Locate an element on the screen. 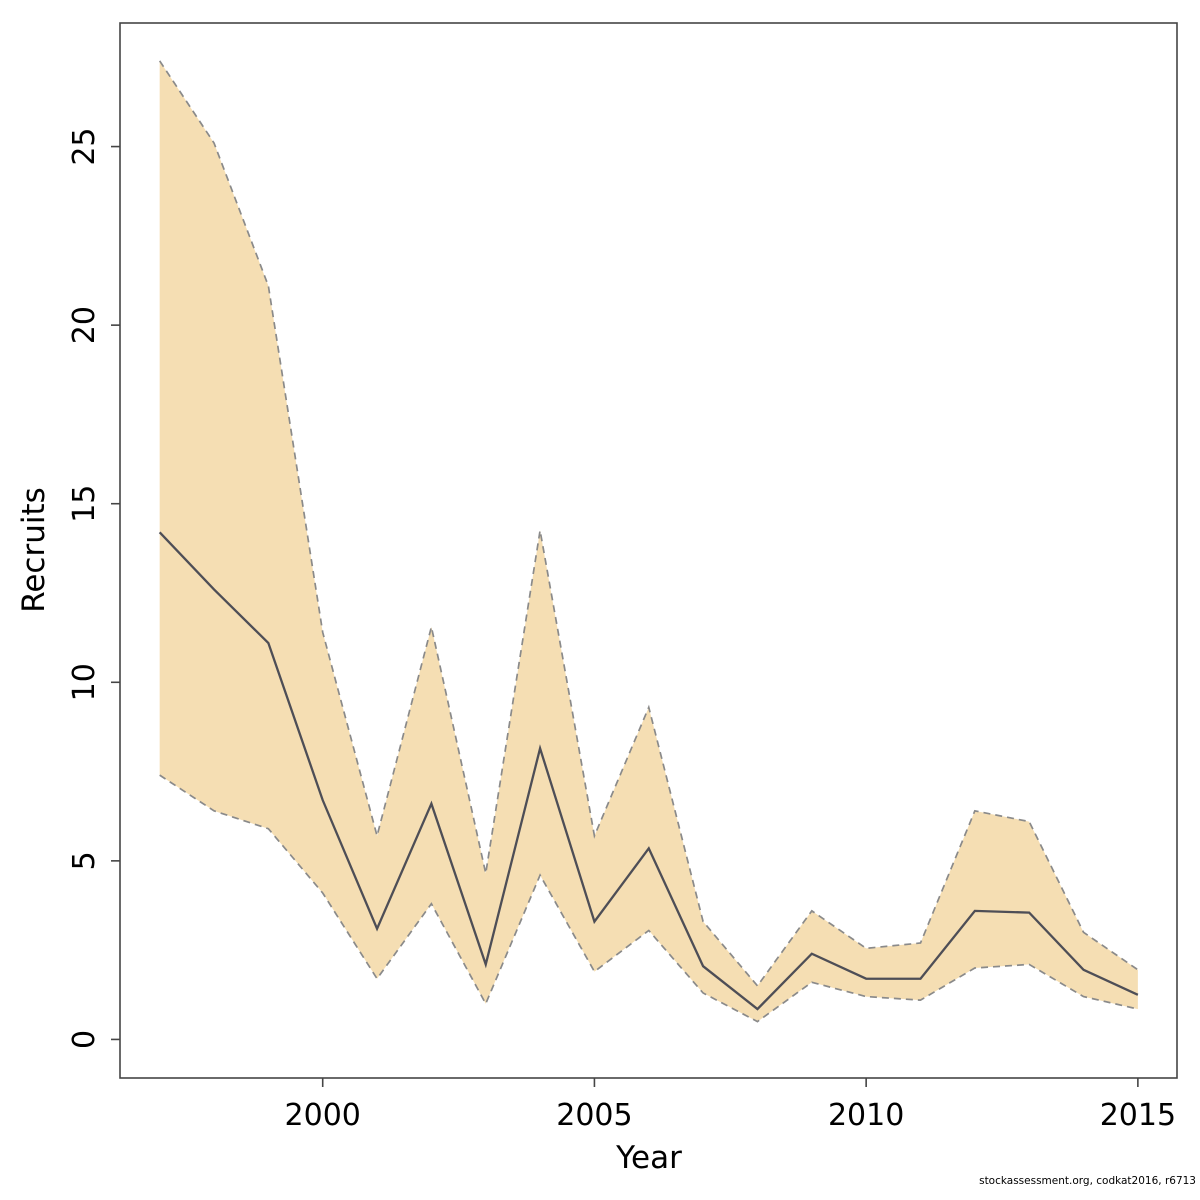 Image resolution: width=1200 pixels, height=1200 pixels. y-axis-tick-label: 0 is located at coordinates (84, 1039).